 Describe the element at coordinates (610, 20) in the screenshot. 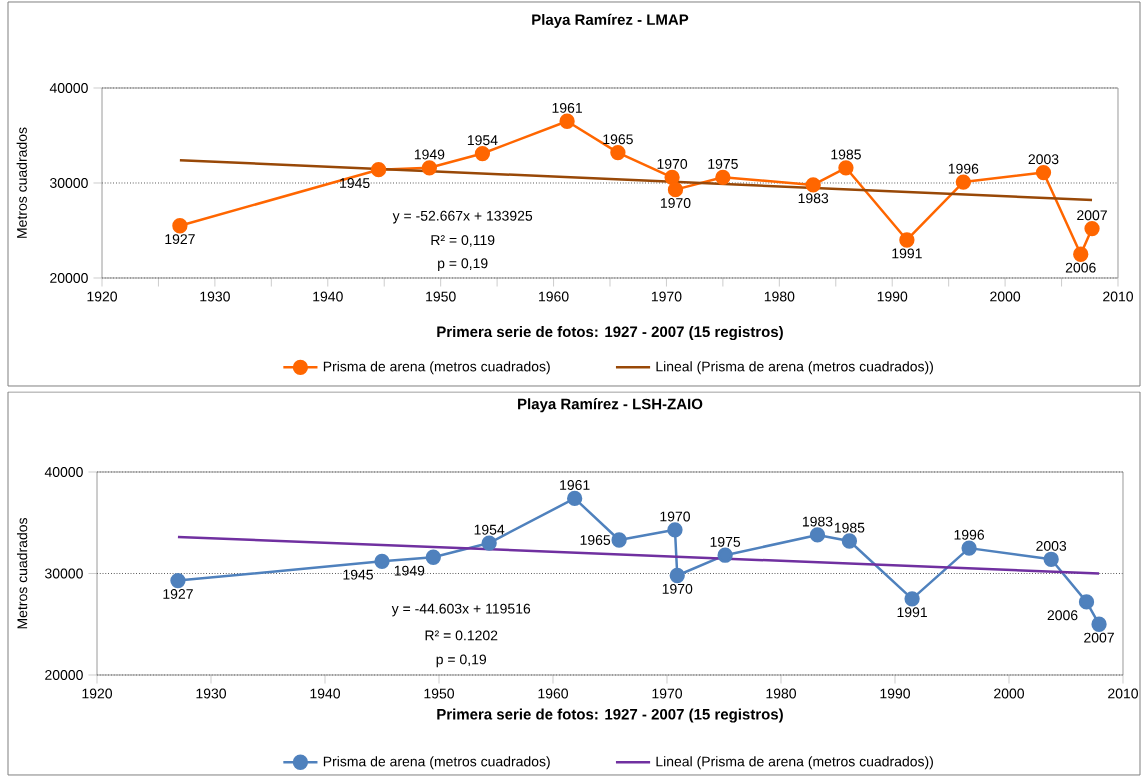

I see `chart-title: Playa Ramírez - LMAP` at that location.